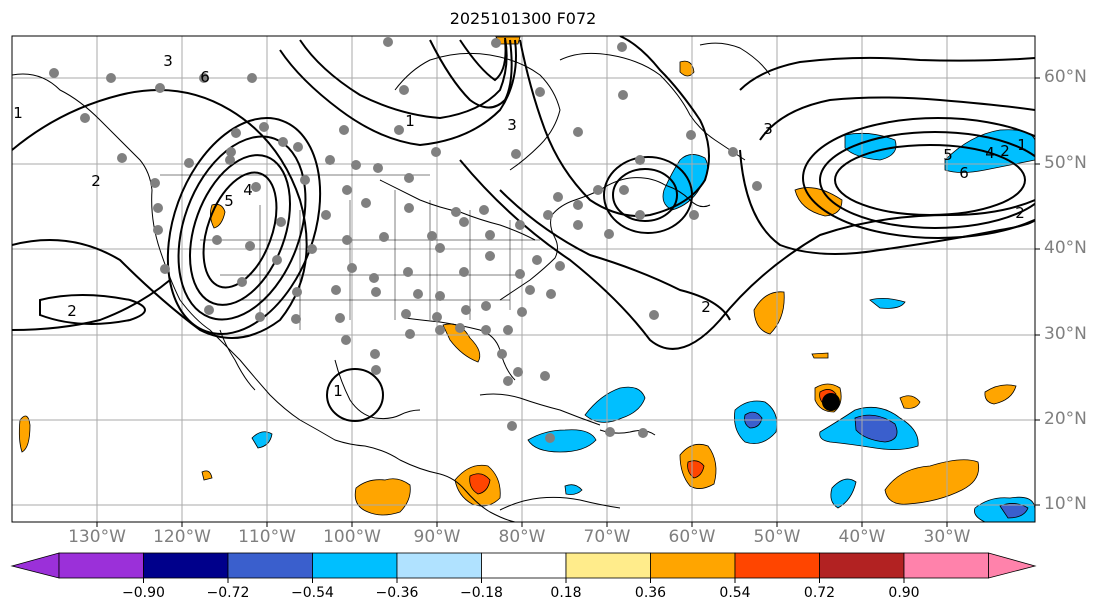 The height and width of the screenshot is (615, 1105). What do you see at coordinates (650, 593) in the screenshot?
I see `colorbar-tick-label: 0.36` at bounding box center [650, 593].